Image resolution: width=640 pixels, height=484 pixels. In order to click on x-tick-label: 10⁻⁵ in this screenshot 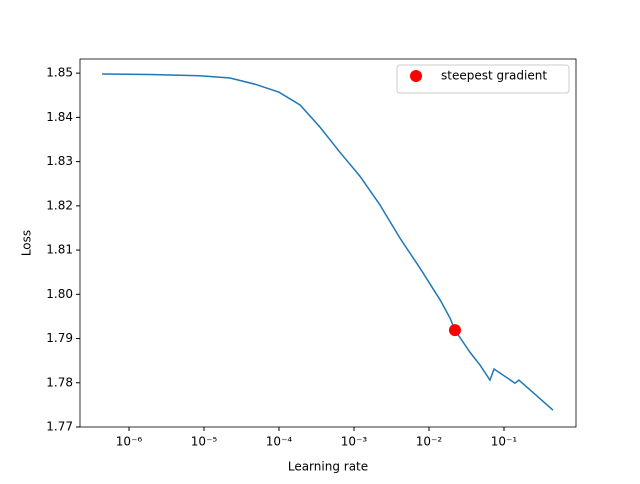, I will do `click(204, 442)`.